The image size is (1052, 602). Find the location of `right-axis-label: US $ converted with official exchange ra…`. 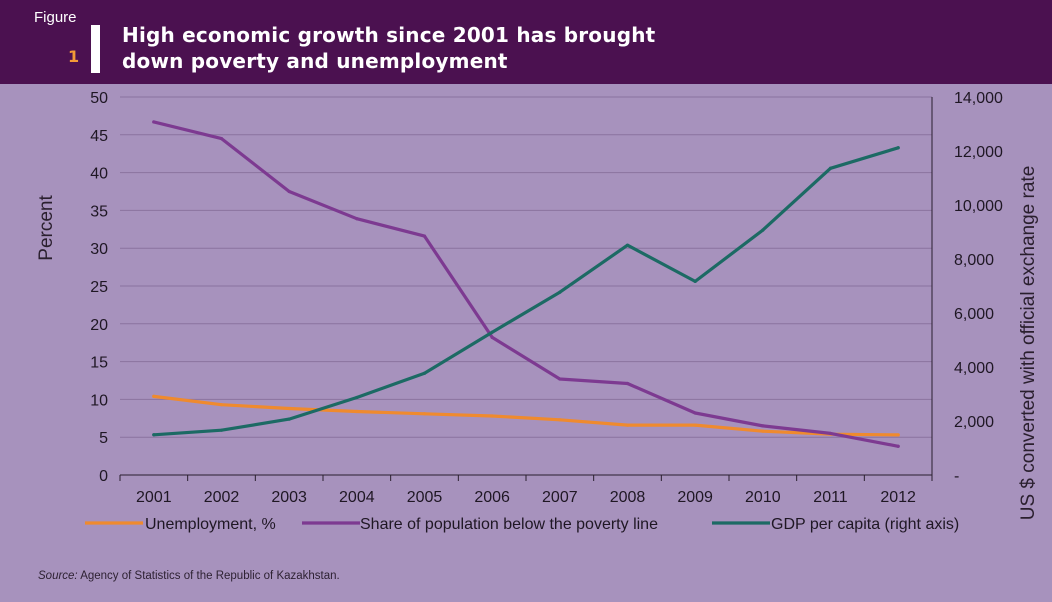

right-axis-label: US $ converted with official exchange ra… is located at coordinates (1028, 343).